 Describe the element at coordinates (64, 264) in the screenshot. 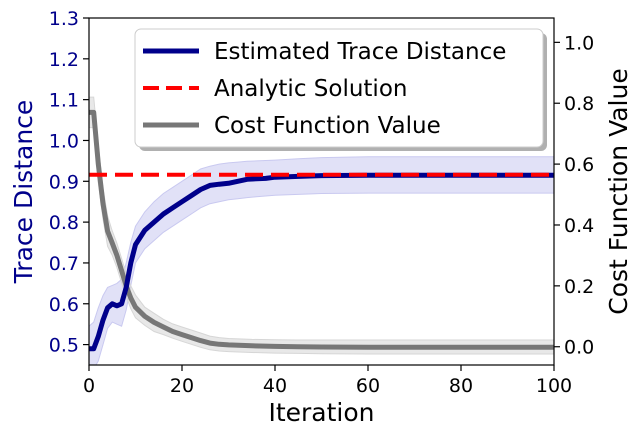

I see `y-left-tick-label-2: 0.7` at that location.